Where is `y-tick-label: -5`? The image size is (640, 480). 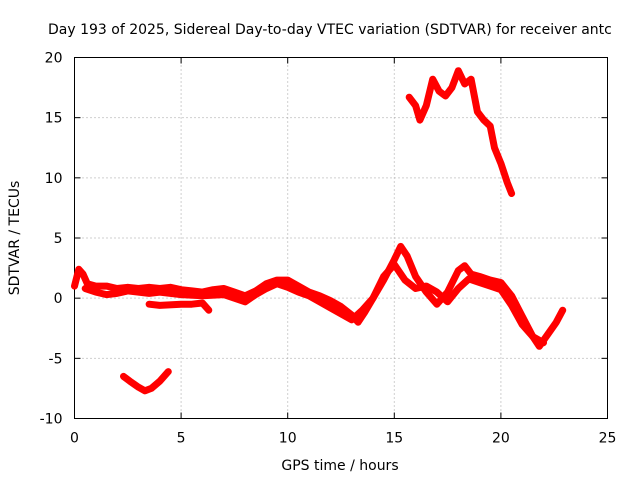 y-tick-label: -5 is located at coordinates (56, 359).